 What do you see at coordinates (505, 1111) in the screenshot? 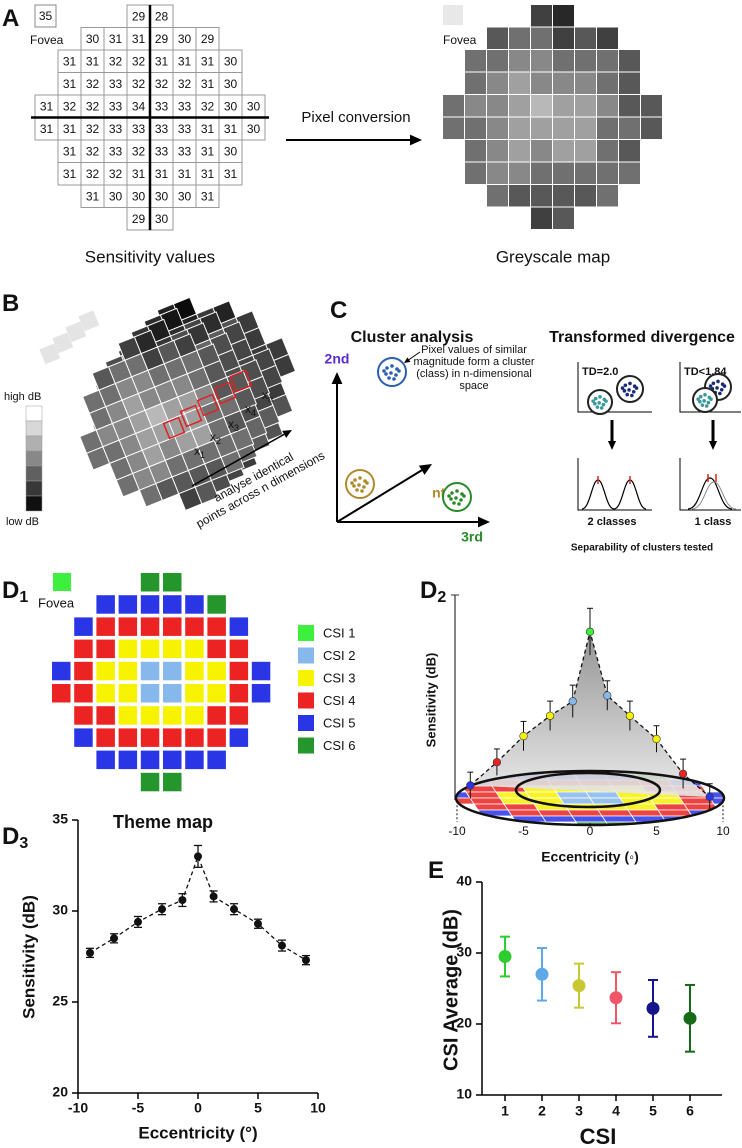
I see `x-tick-label: 1` at bounding box center [505, 1111].